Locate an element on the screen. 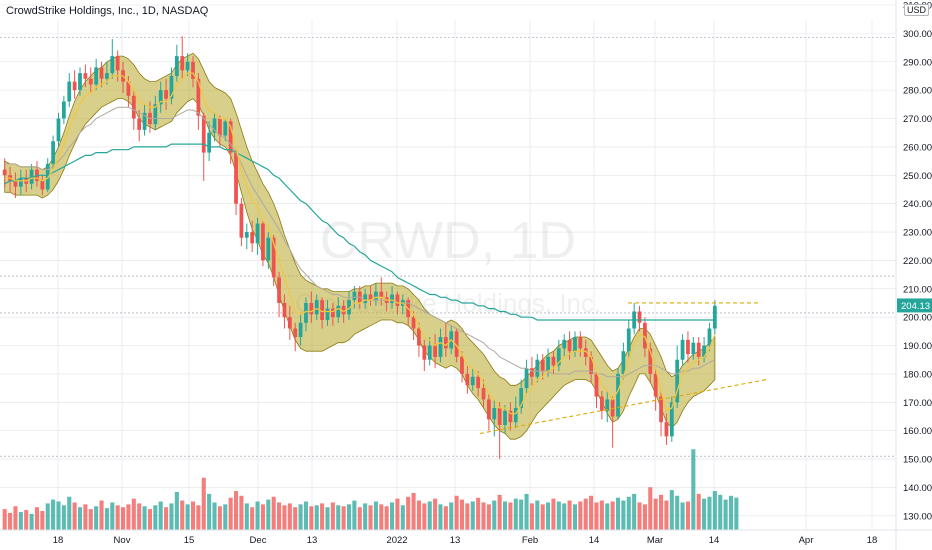 This screenshot has width=932, height=550. currency-button: USD is located at coordinates (917, 10).